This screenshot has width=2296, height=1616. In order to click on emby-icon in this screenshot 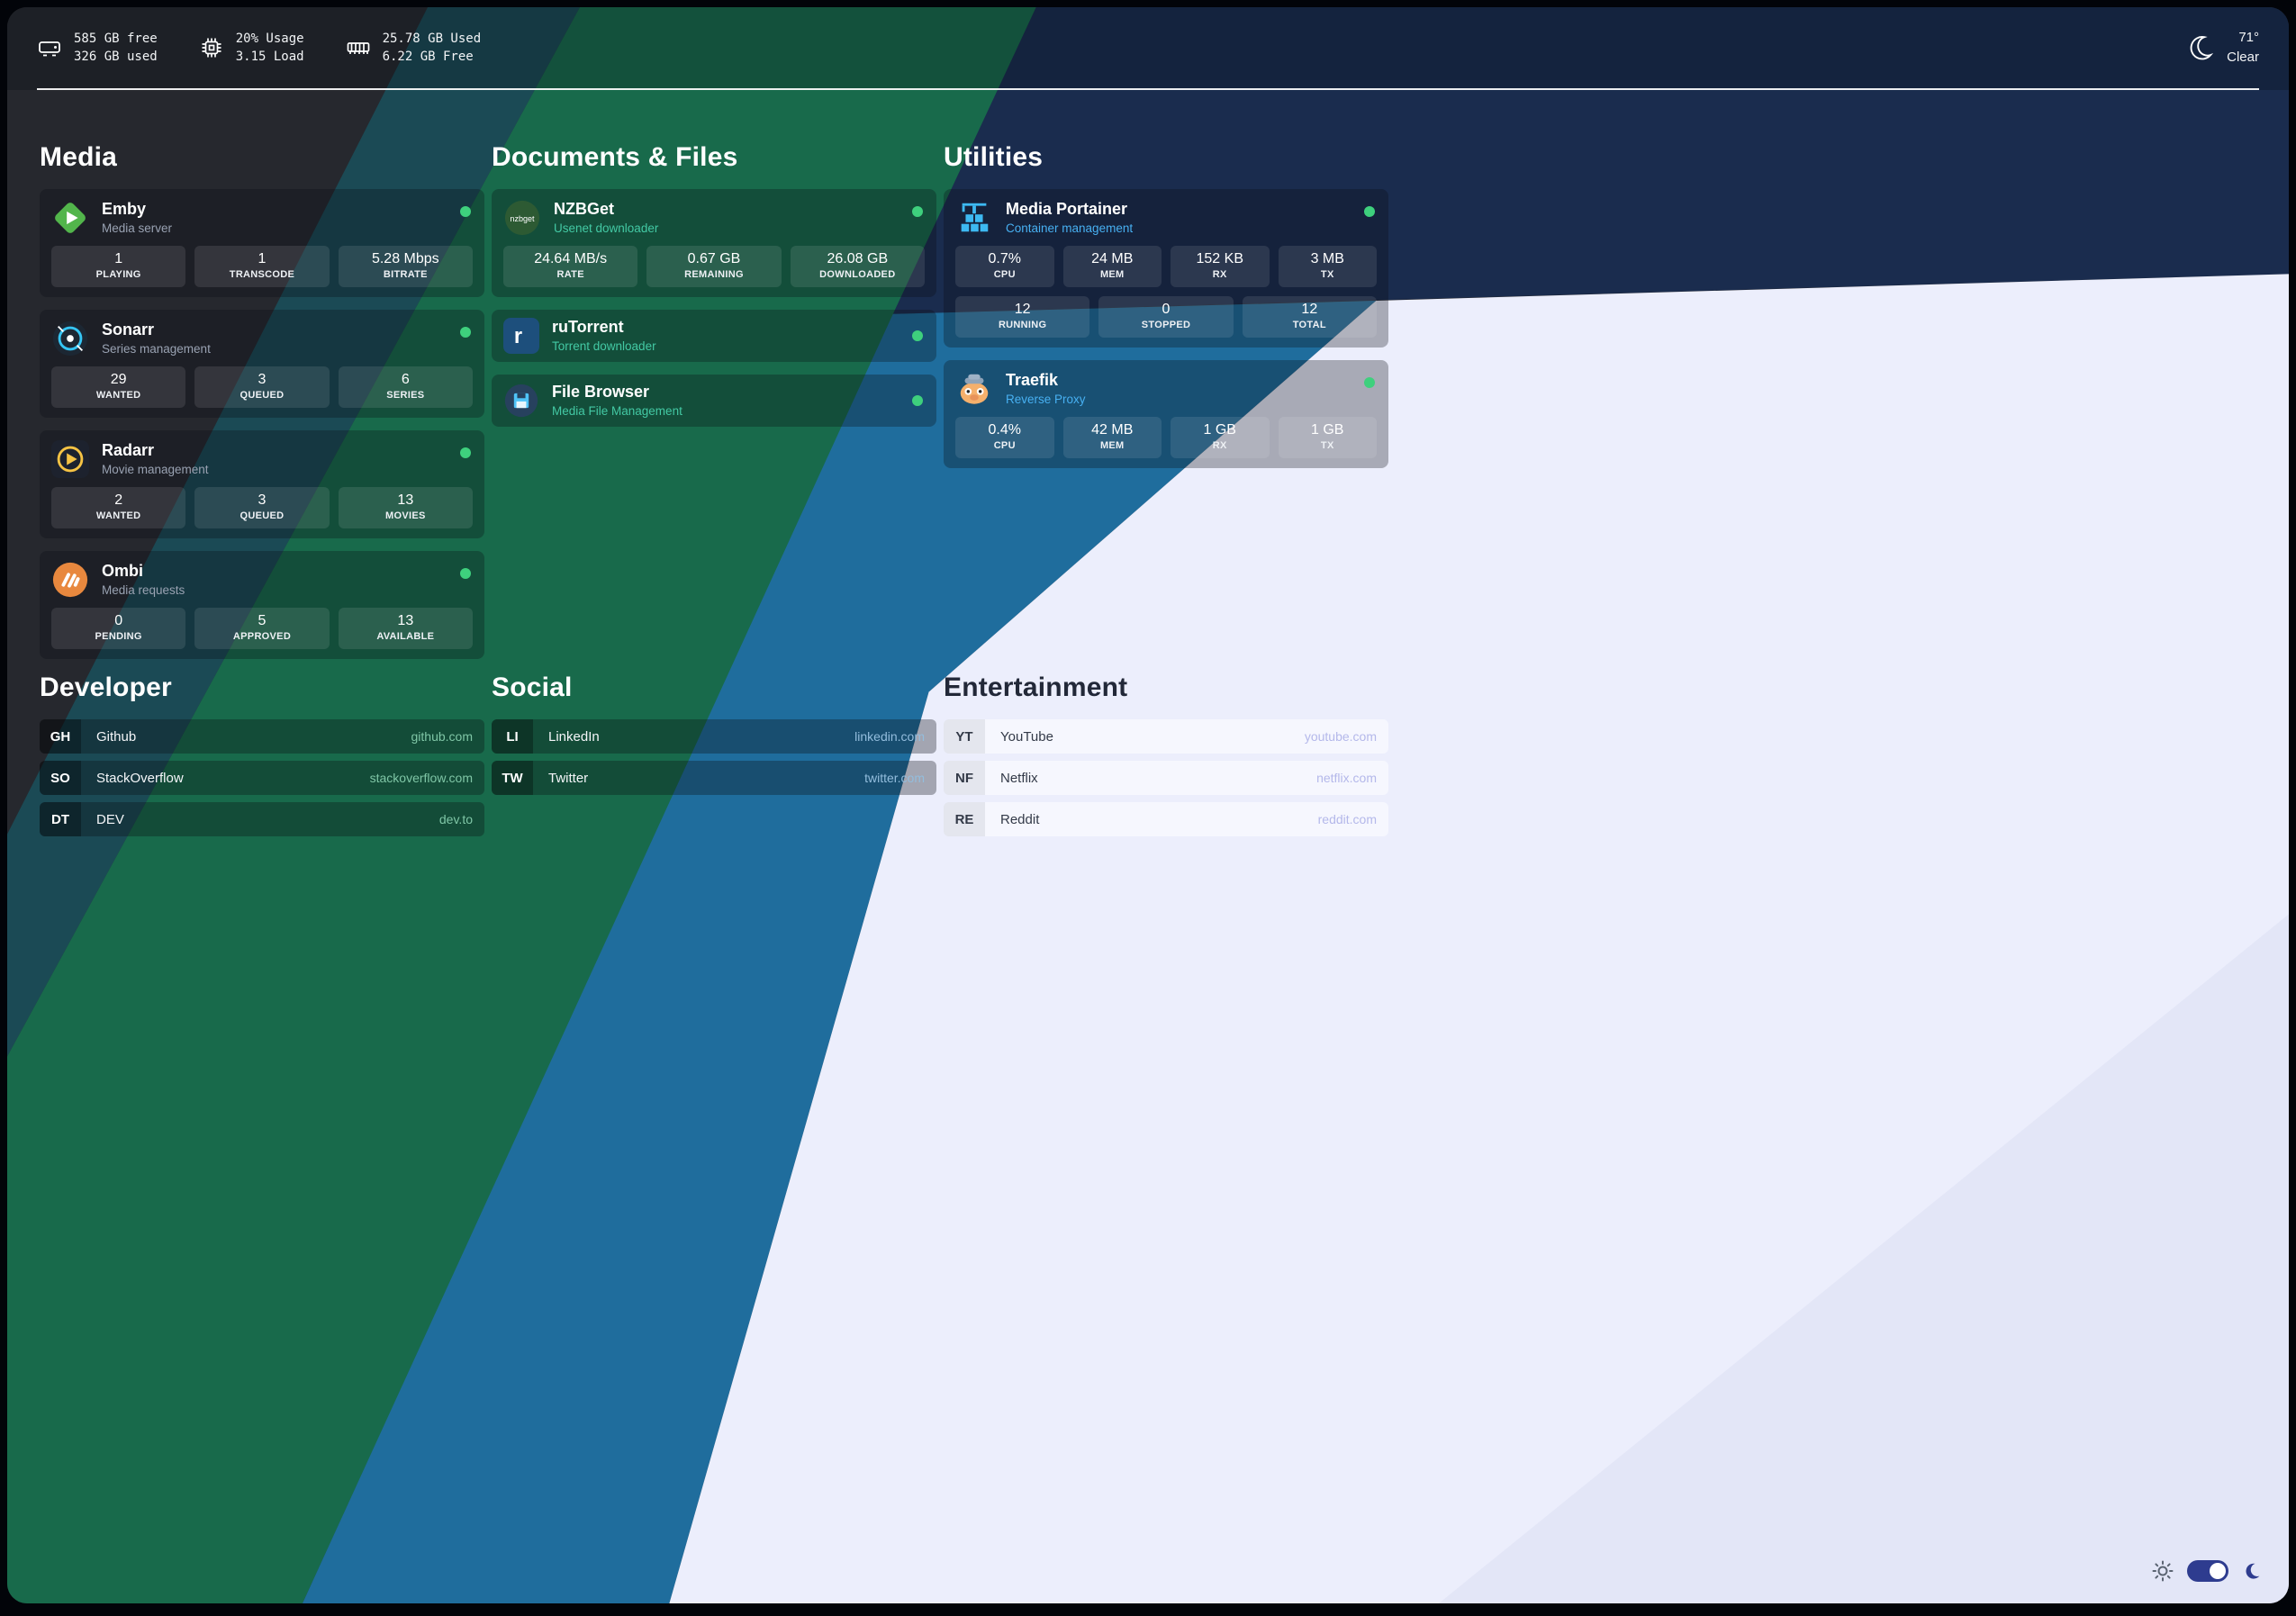, I will do `click(70, 218)`.